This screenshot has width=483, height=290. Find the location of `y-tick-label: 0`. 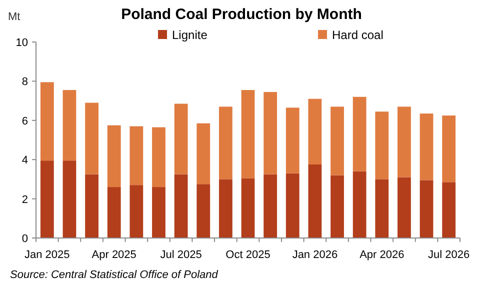

y-tick-label: 0 is located at coordinates (25, 239).